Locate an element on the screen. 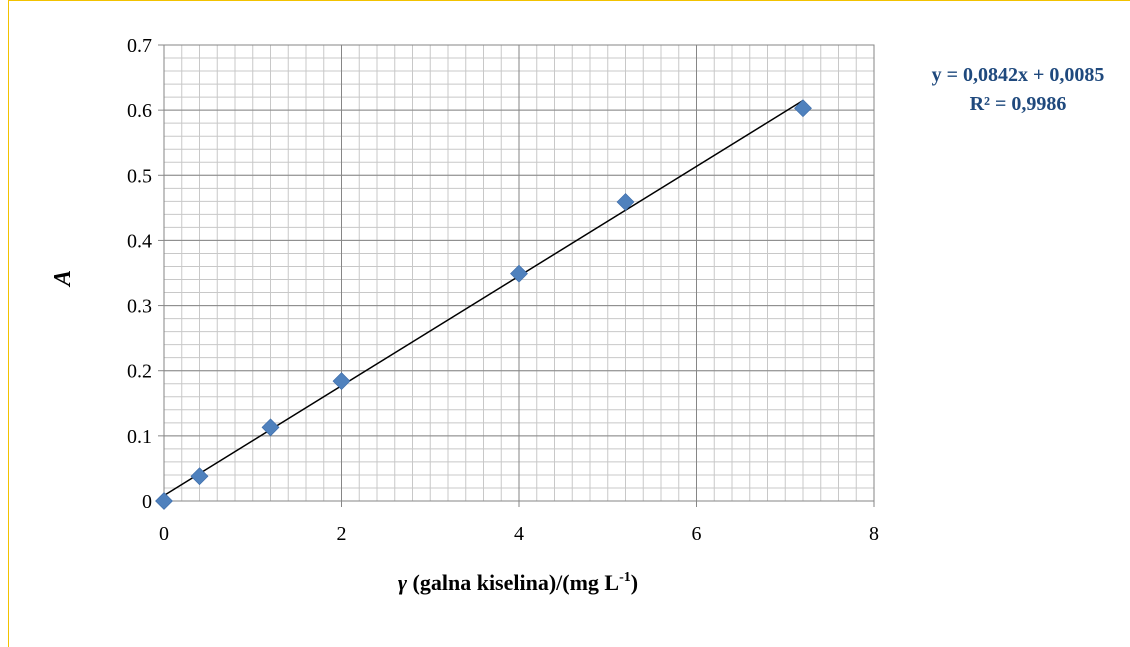 The image size is (1130, 647). y-tick-label: 0.3 is located at coordinates (139, 307).